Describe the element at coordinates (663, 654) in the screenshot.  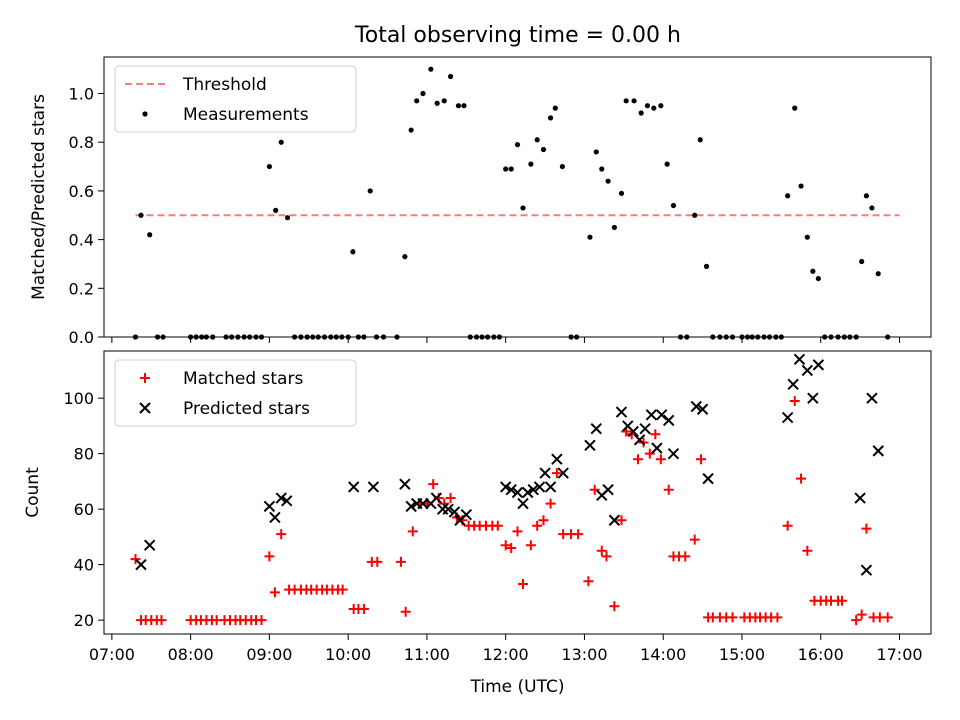
I see `x-tick-label: 14:00` at that location.